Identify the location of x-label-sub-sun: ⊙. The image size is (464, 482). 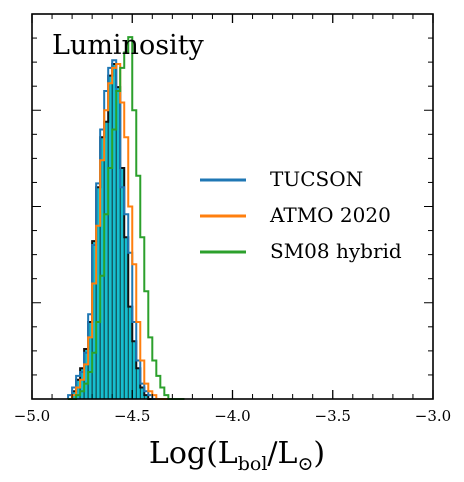
(305, 464).